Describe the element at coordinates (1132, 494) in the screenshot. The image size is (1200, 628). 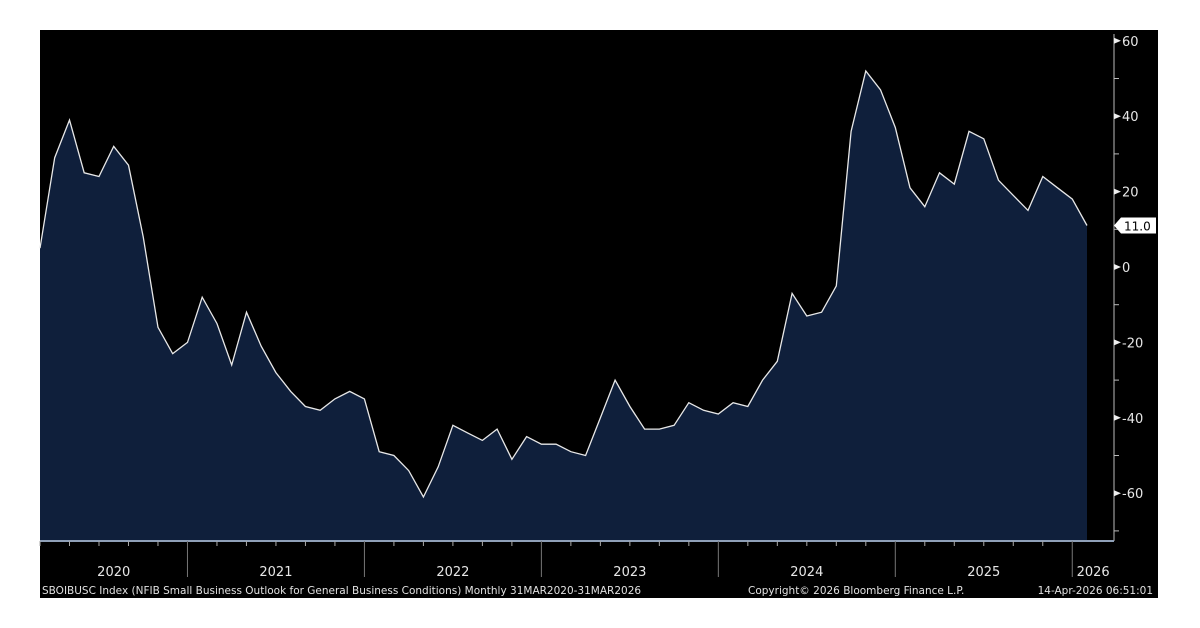
I see `y-tick-label: -60` at that location.